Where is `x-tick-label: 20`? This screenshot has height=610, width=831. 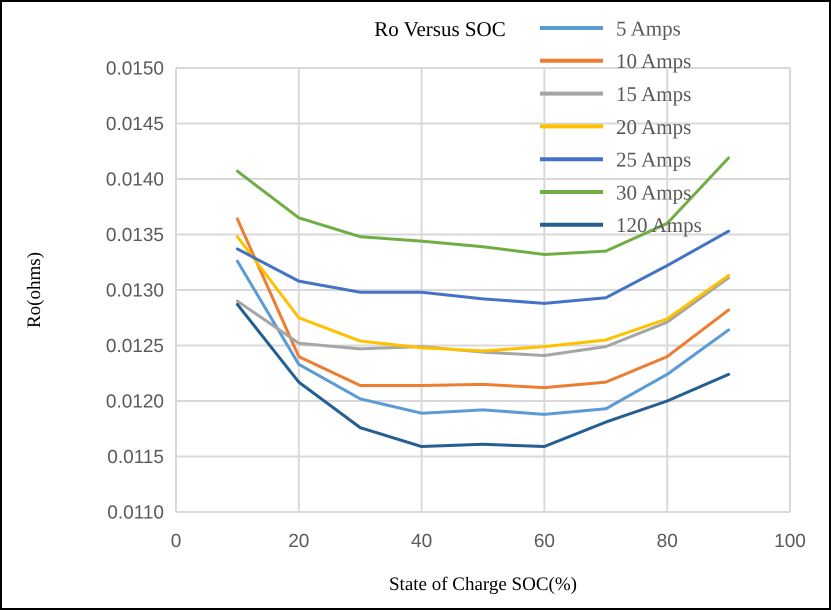 x-tick-label: 20 is located at coordinates (299, 541).